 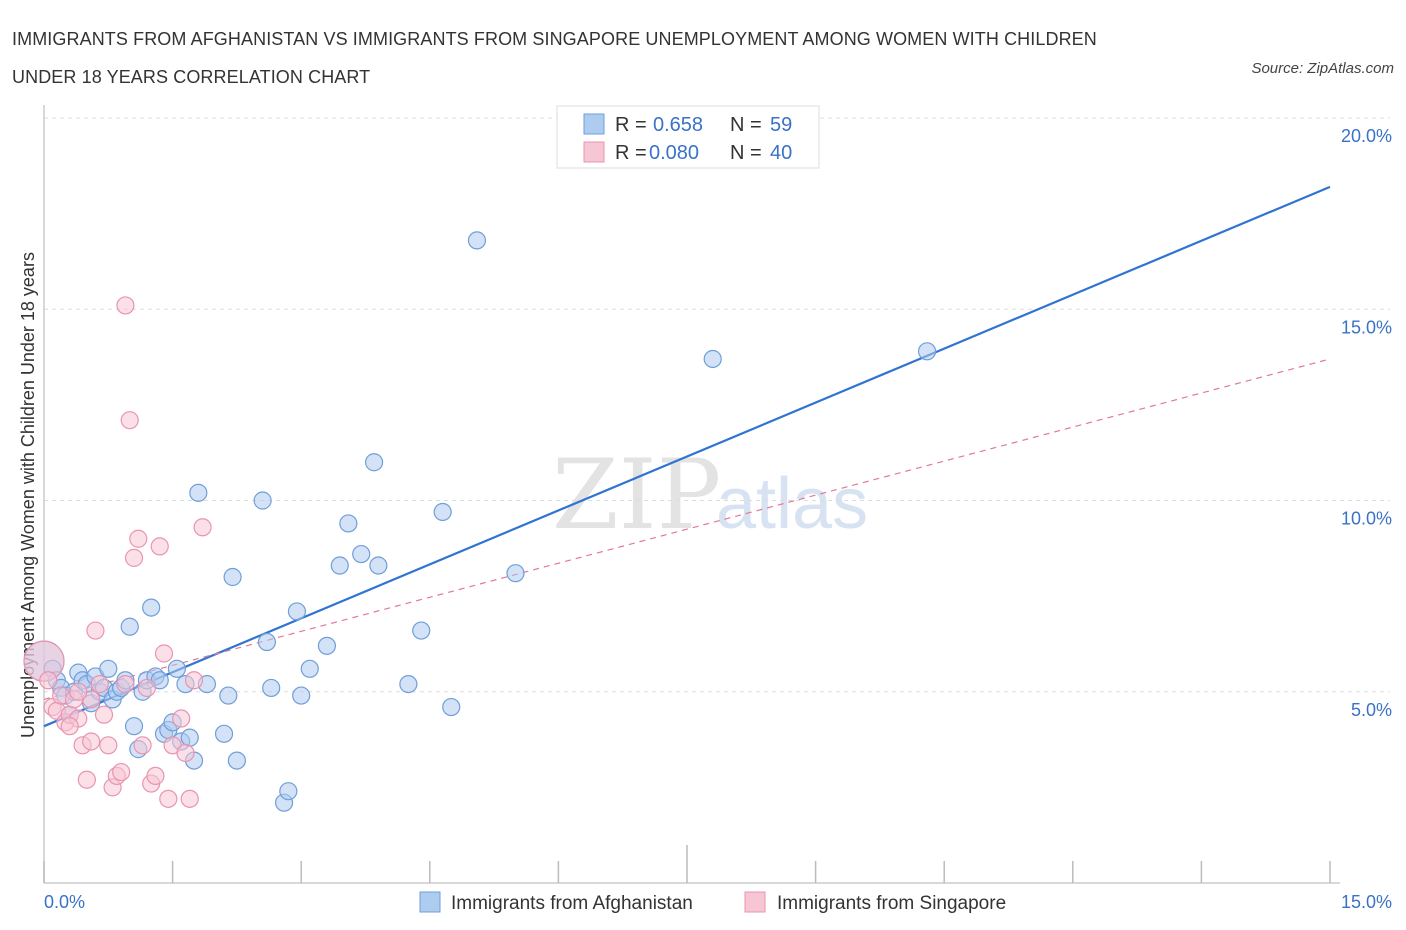 I want to click on legend-r-label-2: R =, so click(x=631, y=153).